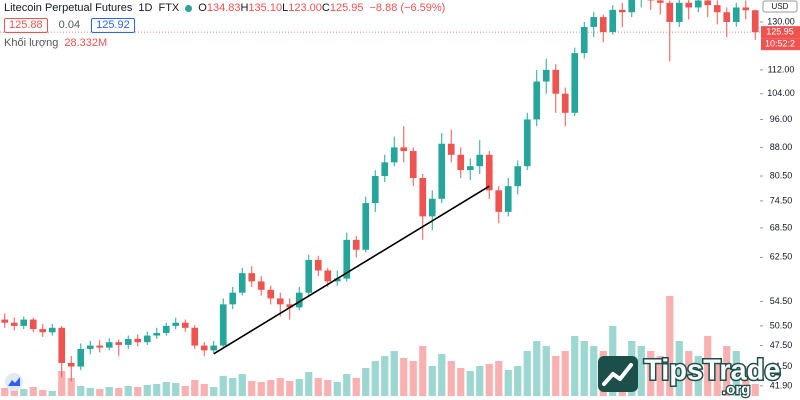 The width and height of the screenshot is (800, 400). I want to click on bid: 125.88, so click(26, 25).